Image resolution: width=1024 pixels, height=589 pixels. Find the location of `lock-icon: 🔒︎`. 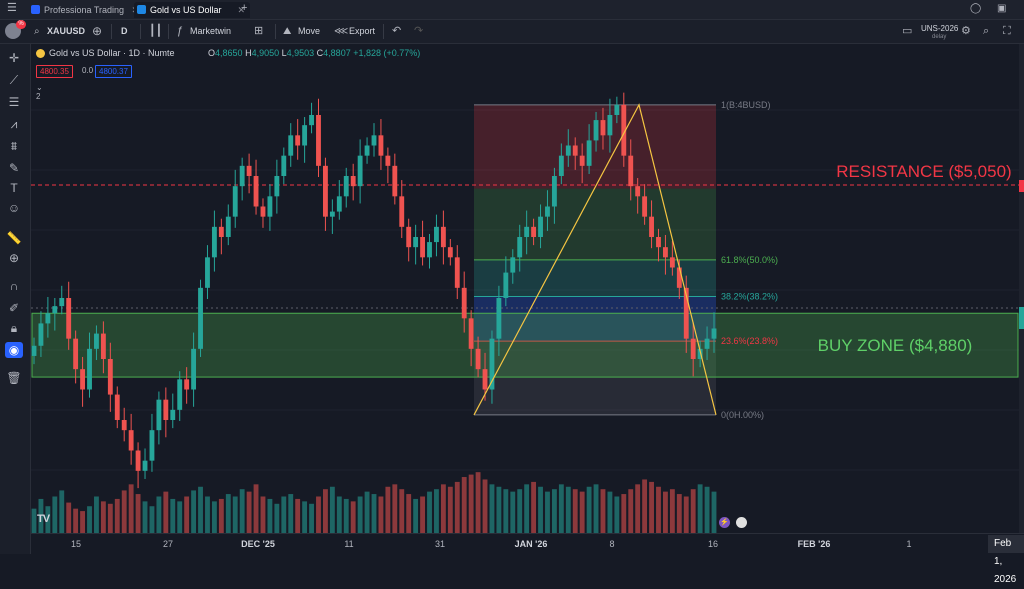

lock-icon: 🔒︎ is located at coordinates (14, 328).